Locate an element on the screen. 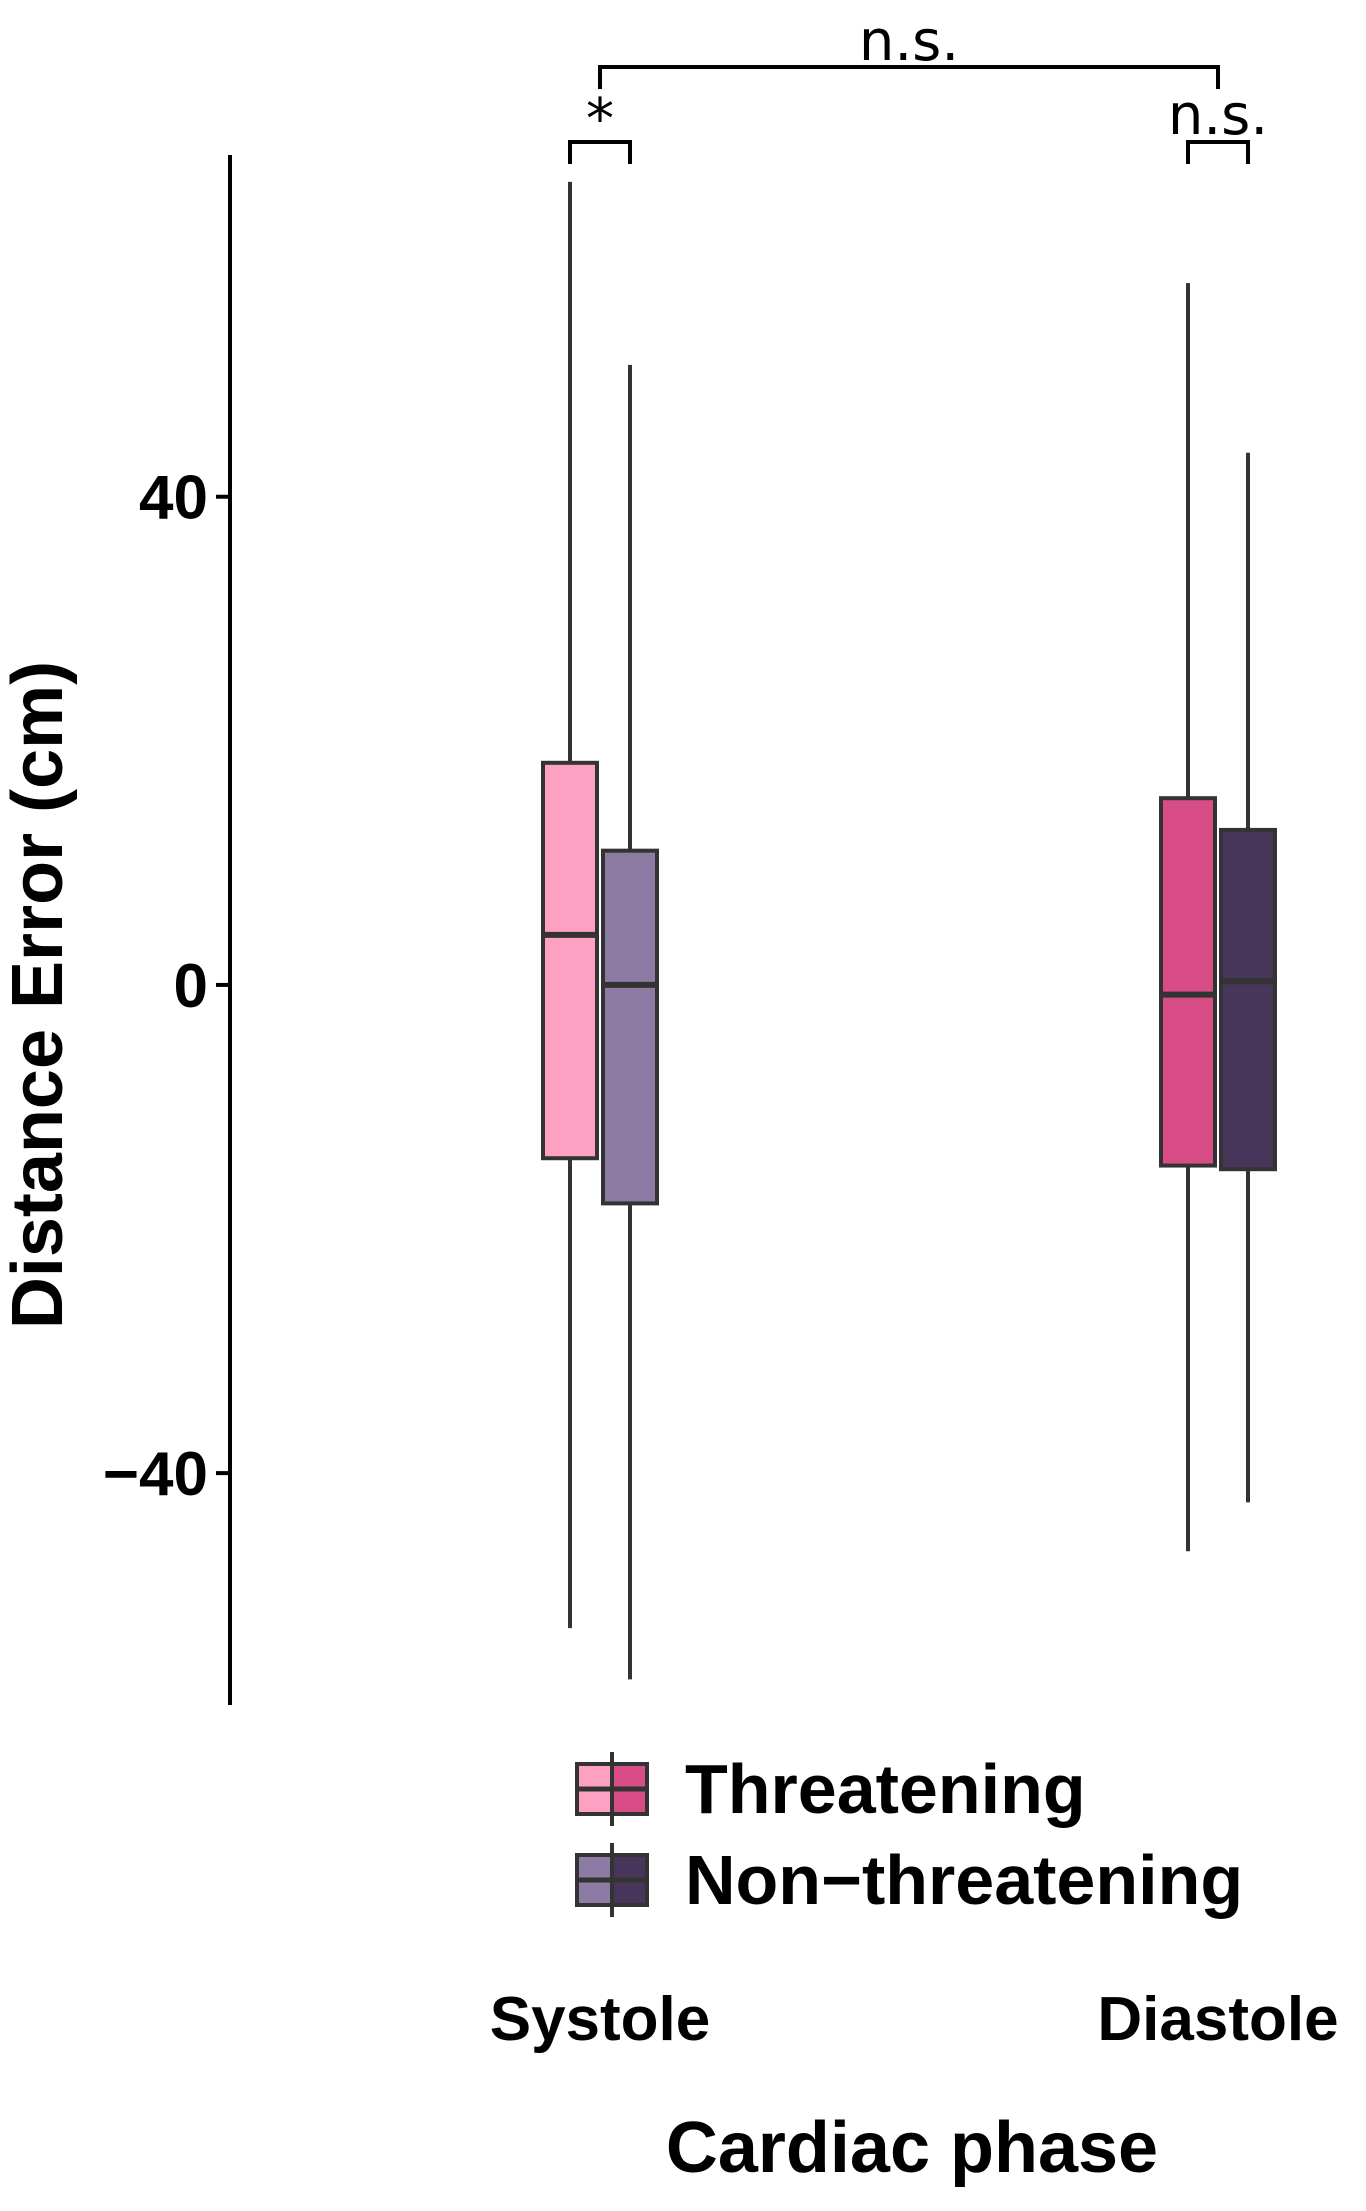  x-axis-title: Cardiac phase is located at coordinates (912, 2148).